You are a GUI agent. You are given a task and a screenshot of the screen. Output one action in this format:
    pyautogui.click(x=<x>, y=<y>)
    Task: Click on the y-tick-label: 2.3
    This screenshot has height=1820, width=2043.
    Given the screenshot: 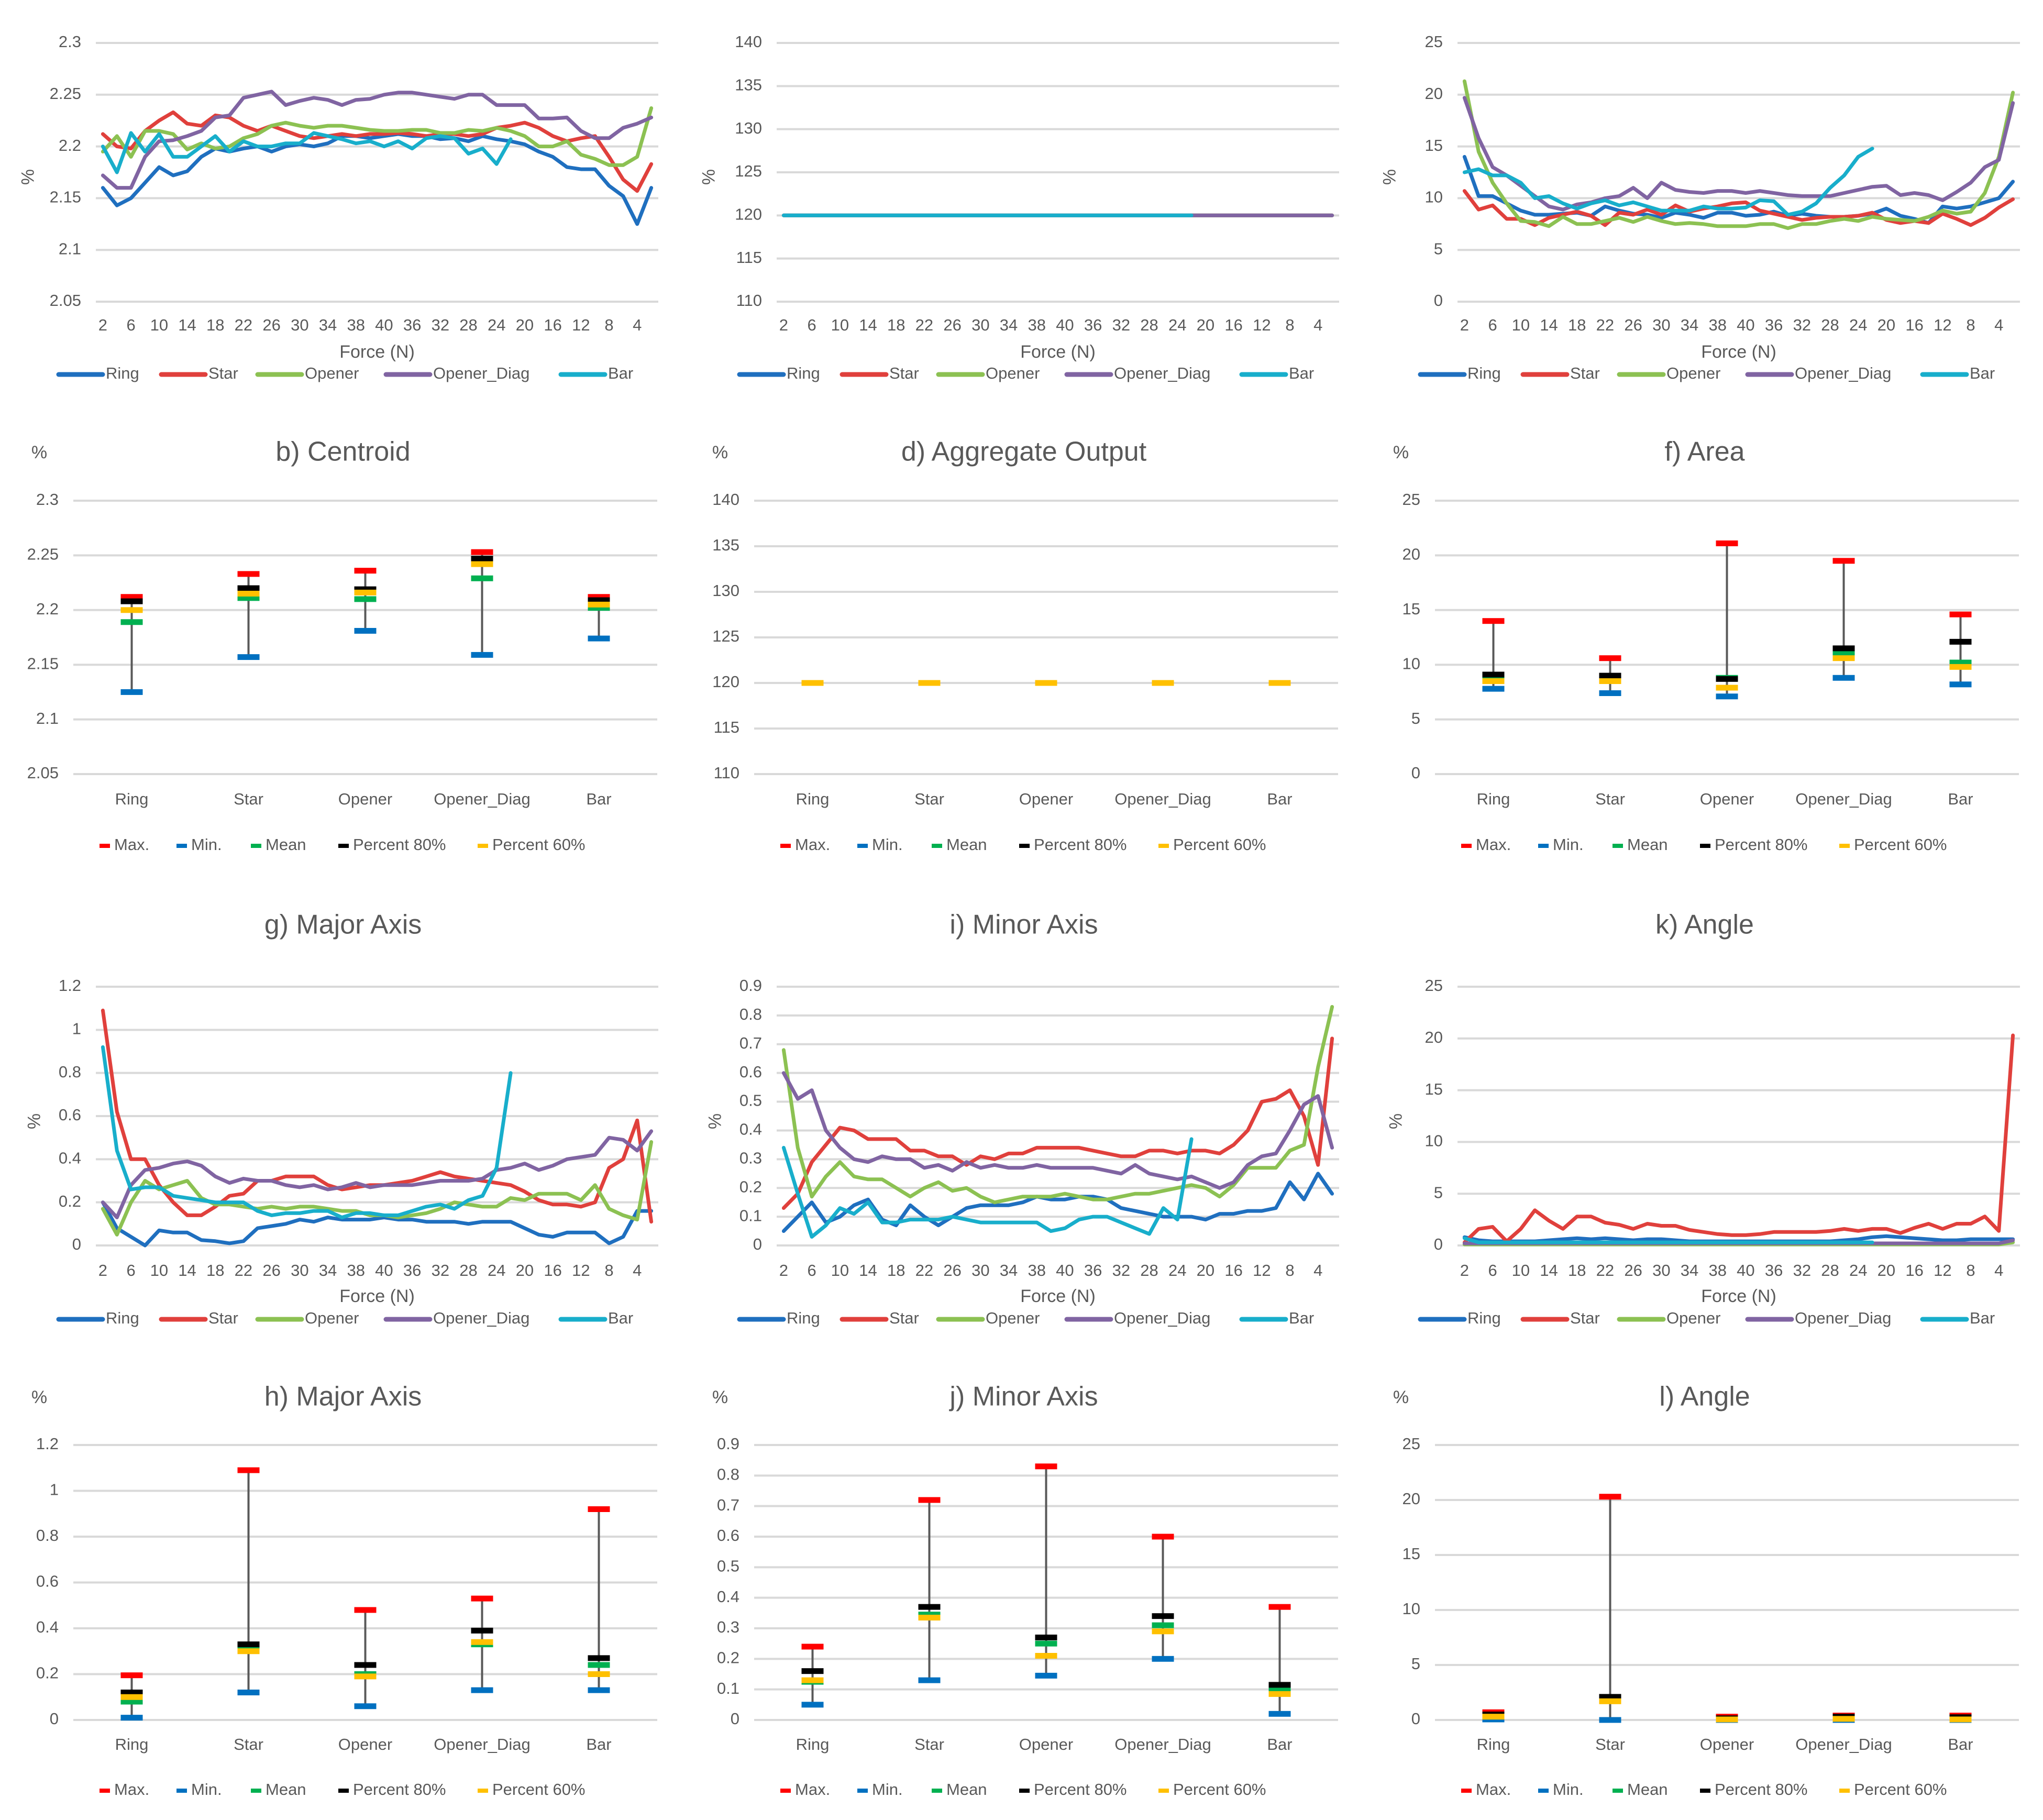 What is the action you would take?
    pyautogui.click(x=70, y=42)
    